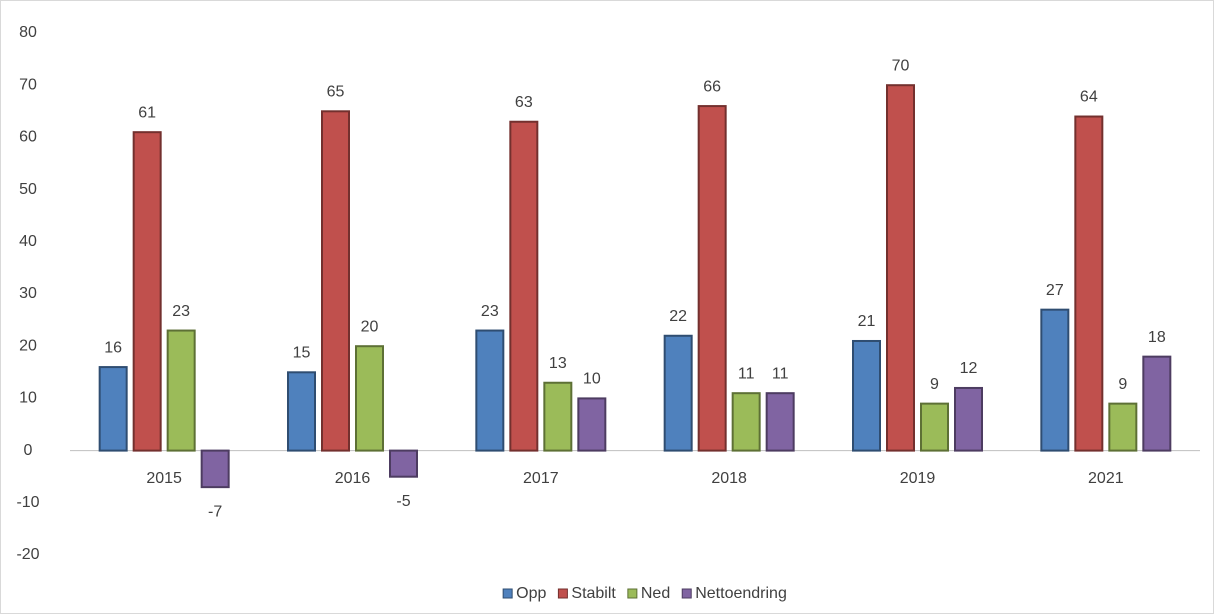  Describe the element at coordinates (867, 321) in the screenshot. I see `data-label: 21` at that location.